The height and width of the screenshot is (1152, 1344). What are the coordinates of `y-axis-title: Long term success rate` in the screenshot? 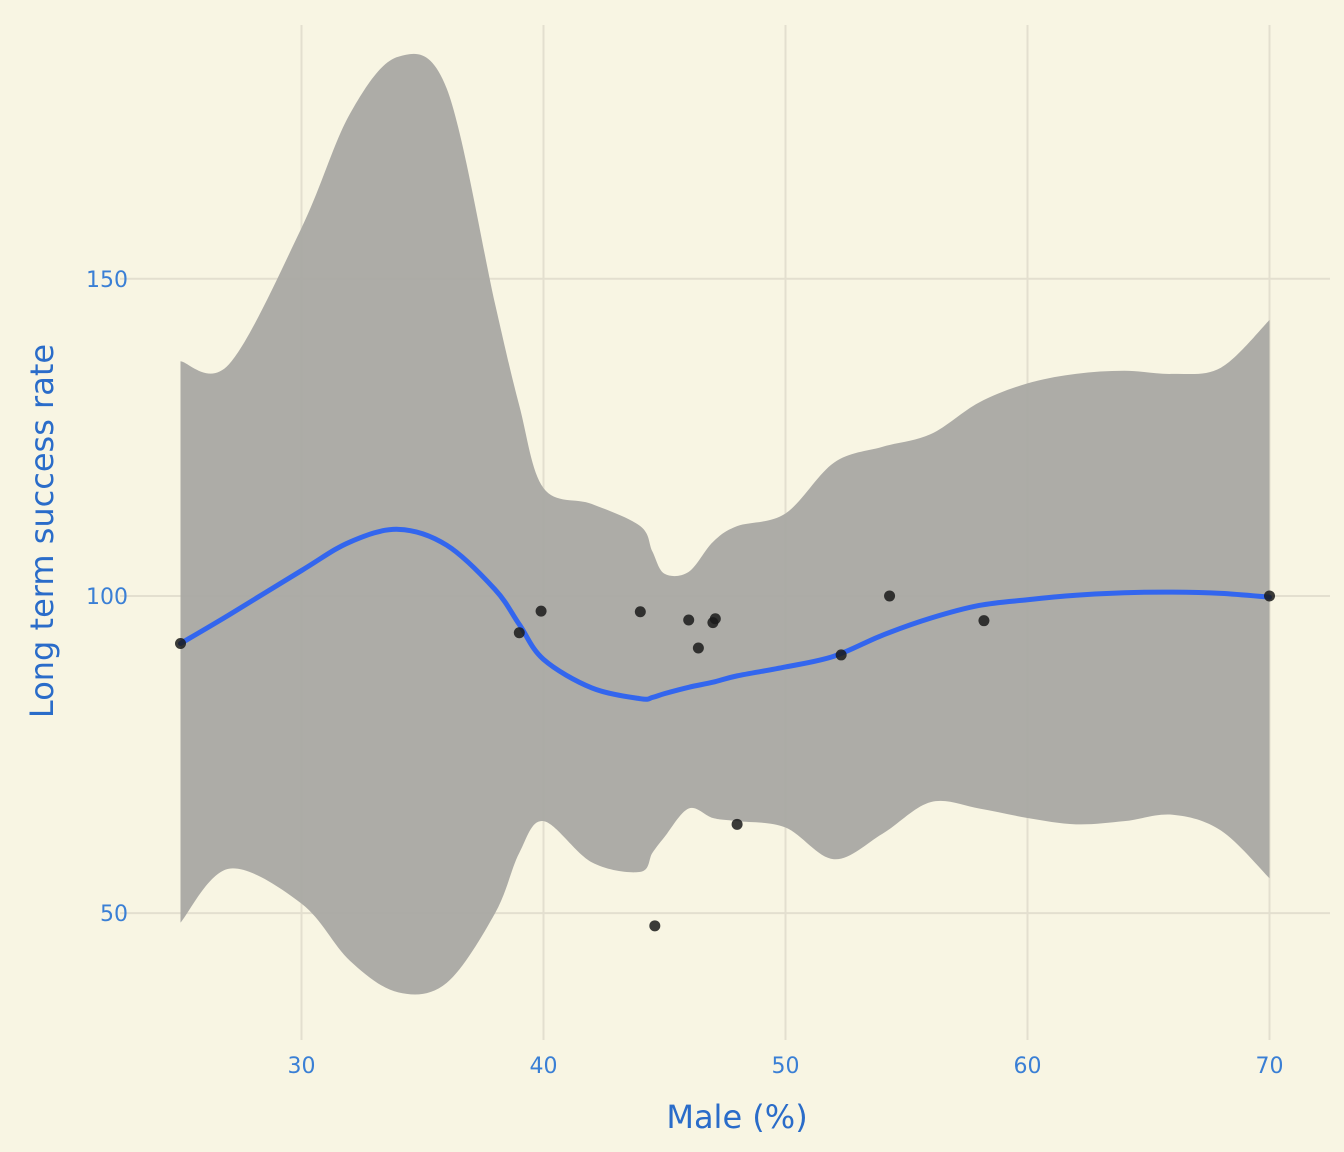 It's located at (42, 531).